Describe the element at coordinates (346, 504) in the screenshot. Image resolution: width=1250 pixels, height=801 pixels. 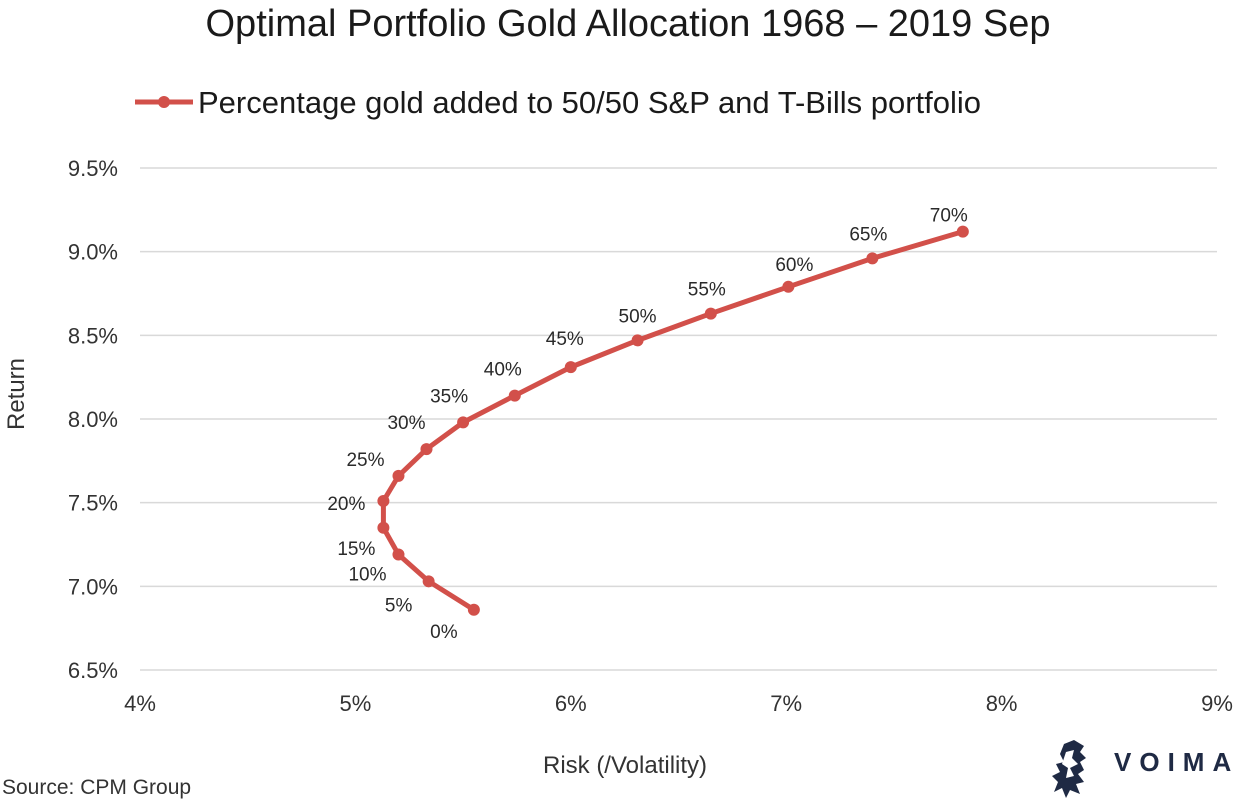
I see `data-label: 20%` at that location.